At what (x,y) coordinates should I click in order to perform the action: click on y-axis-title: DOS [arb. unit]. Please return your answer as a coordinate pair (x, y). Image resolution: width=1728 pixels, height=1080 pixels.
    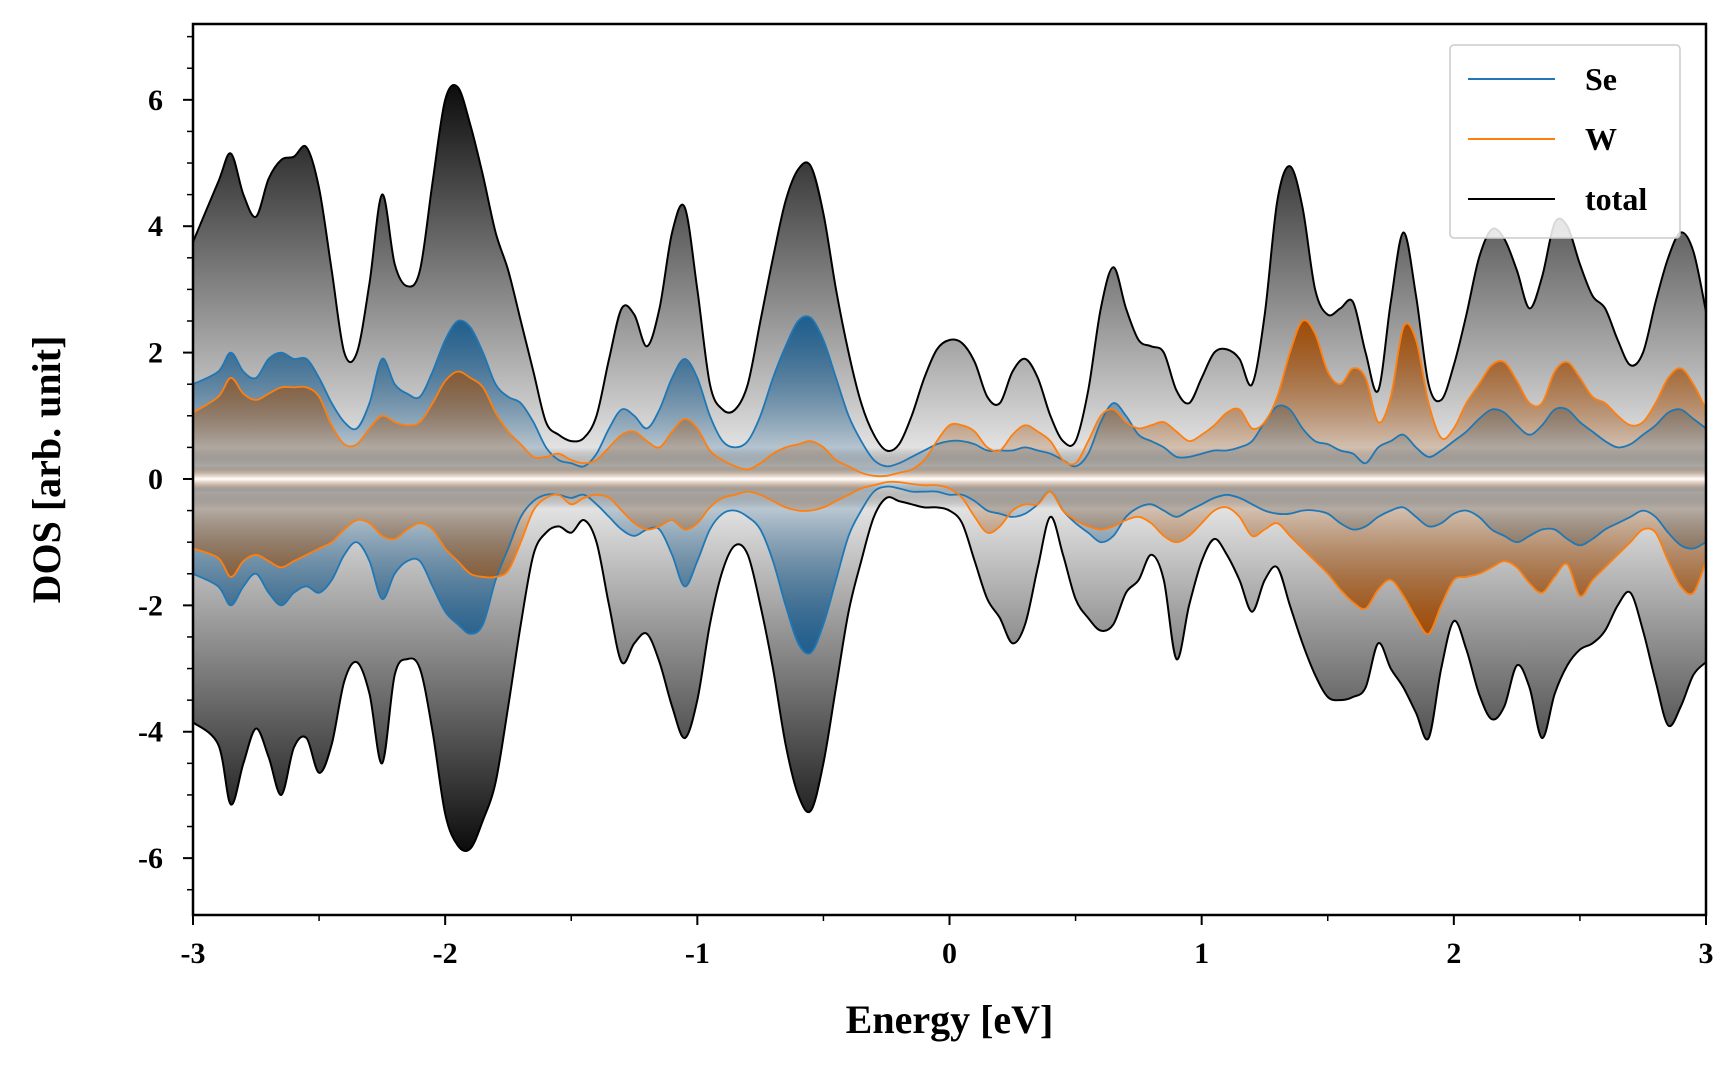
    Looking at the image, I should click on (46, 470).